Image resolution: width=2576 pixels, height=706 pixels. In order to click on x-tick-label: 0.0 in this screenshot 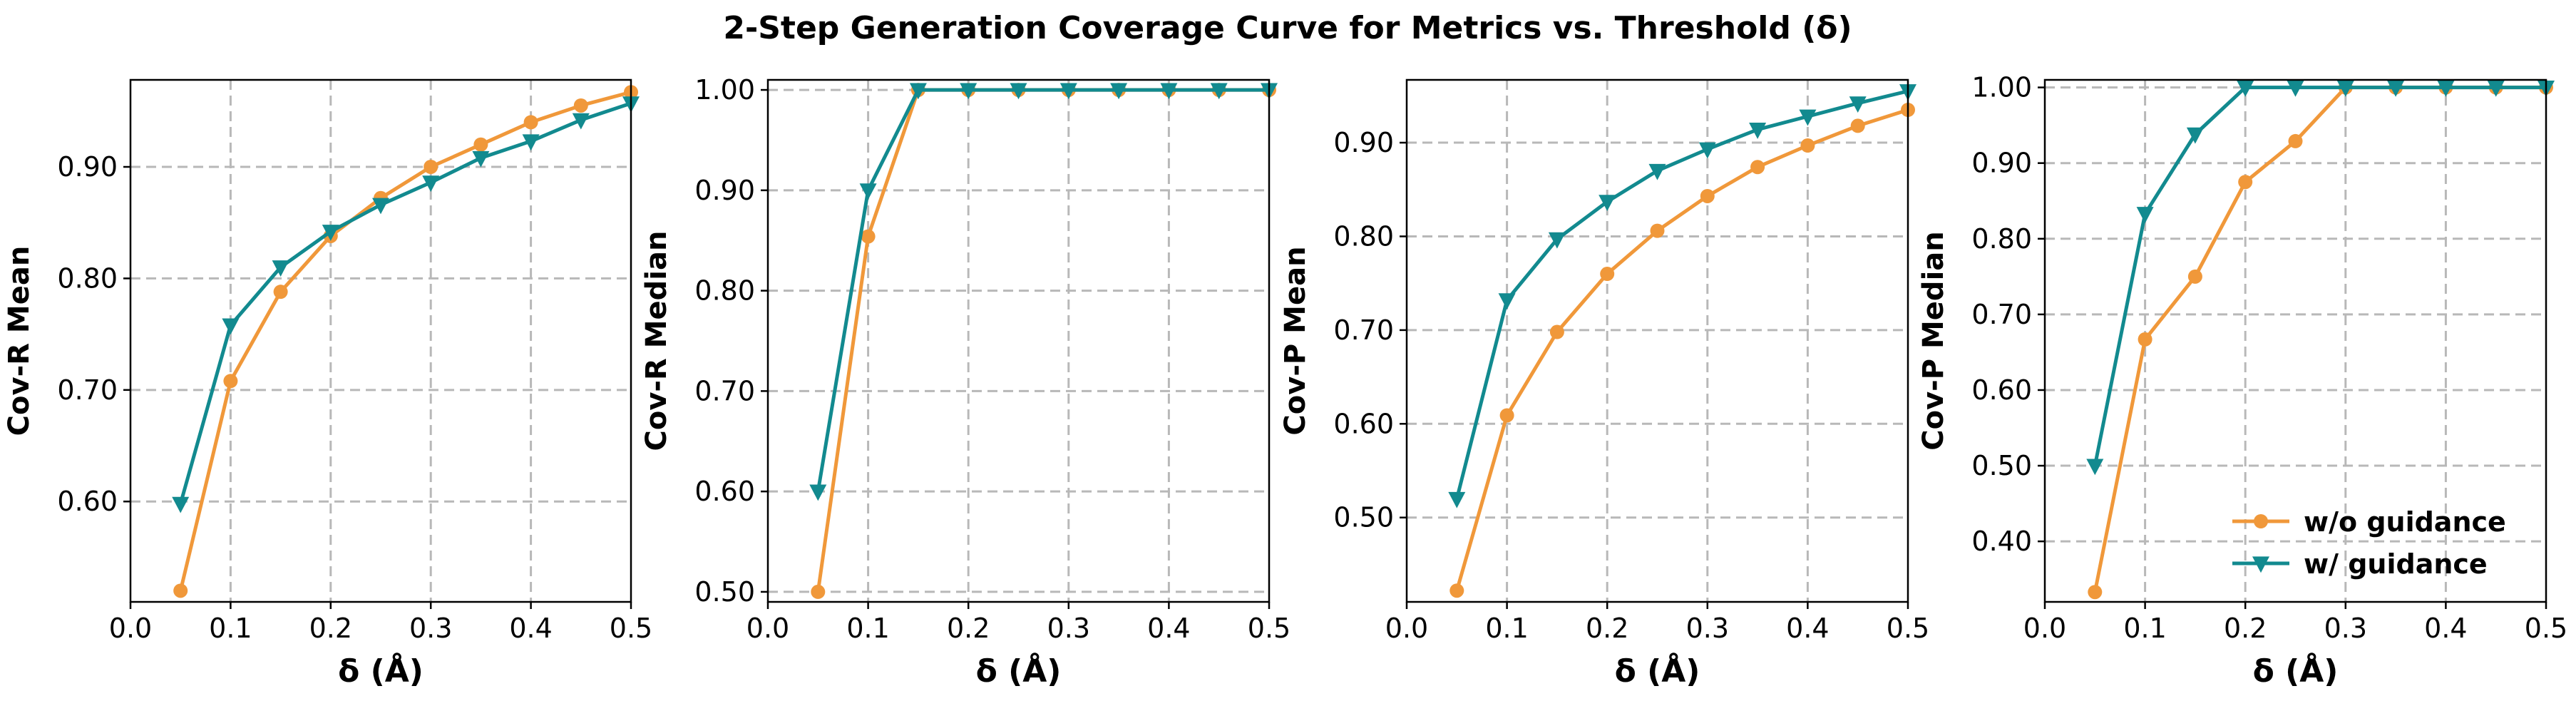, I will do `click(767, 628)`.